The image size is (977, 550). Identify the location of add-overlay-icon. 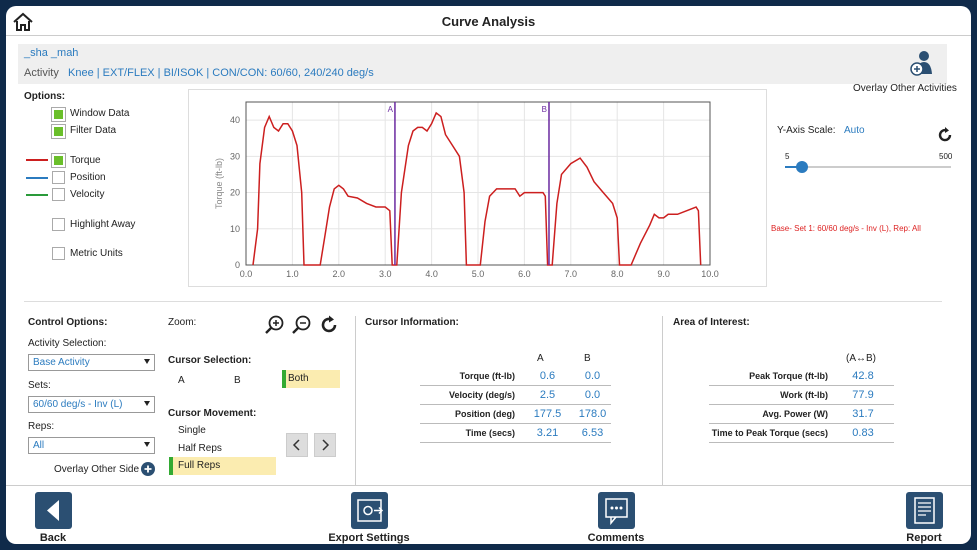
(148, 469).